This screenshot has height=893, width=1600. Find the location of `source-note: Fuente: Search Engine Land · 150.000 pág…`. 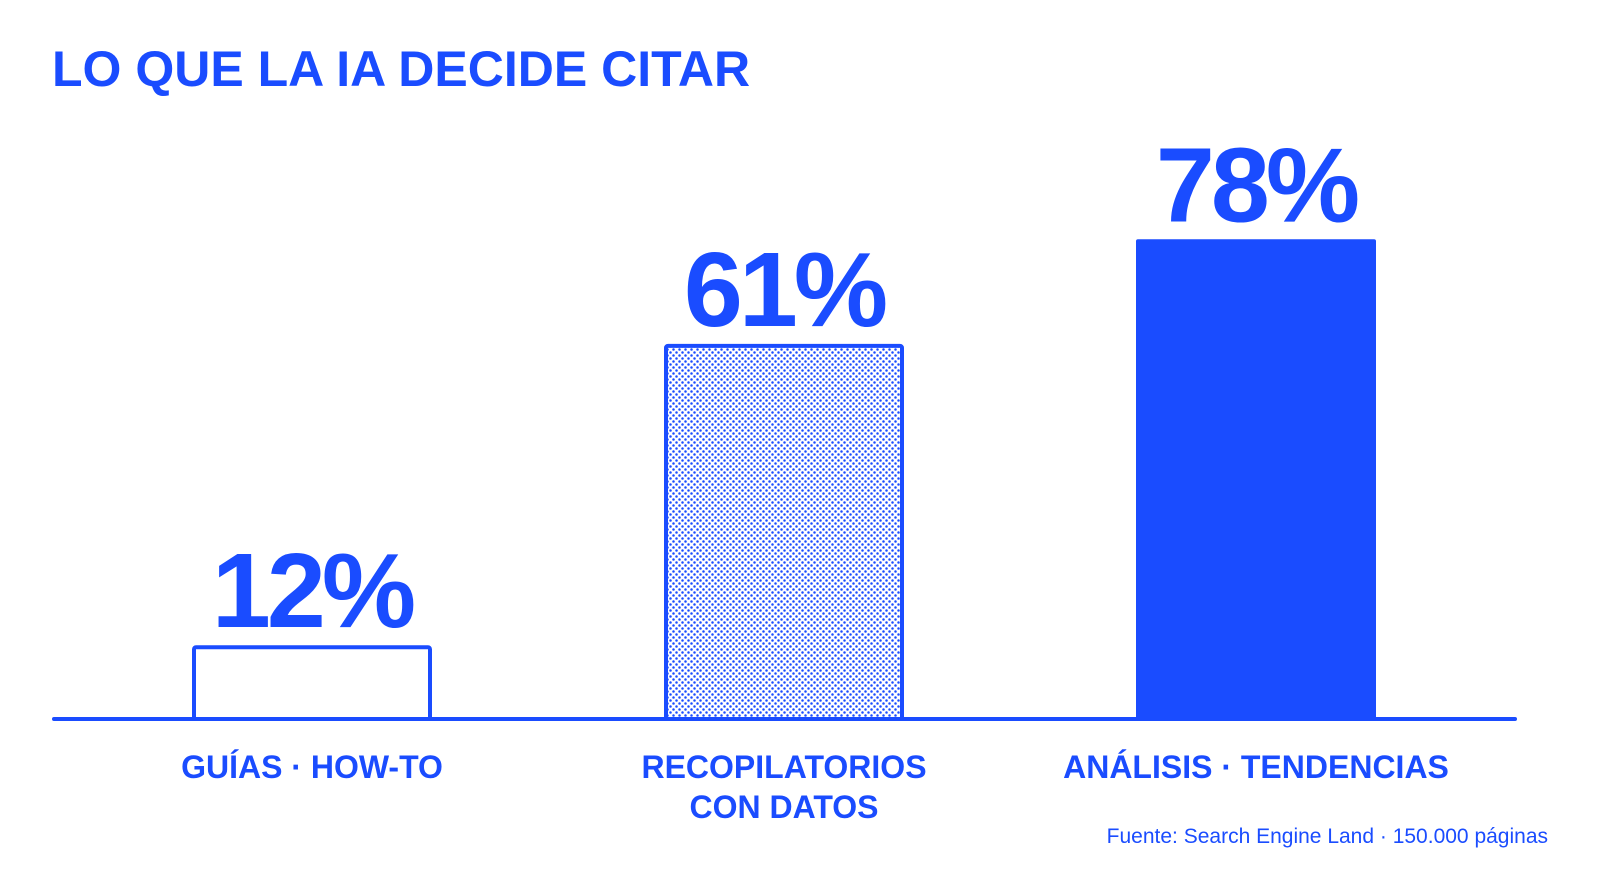

source-note: Fuente: Search Engine Land · 150.000 pág… is located at coordinates (1327, 836).